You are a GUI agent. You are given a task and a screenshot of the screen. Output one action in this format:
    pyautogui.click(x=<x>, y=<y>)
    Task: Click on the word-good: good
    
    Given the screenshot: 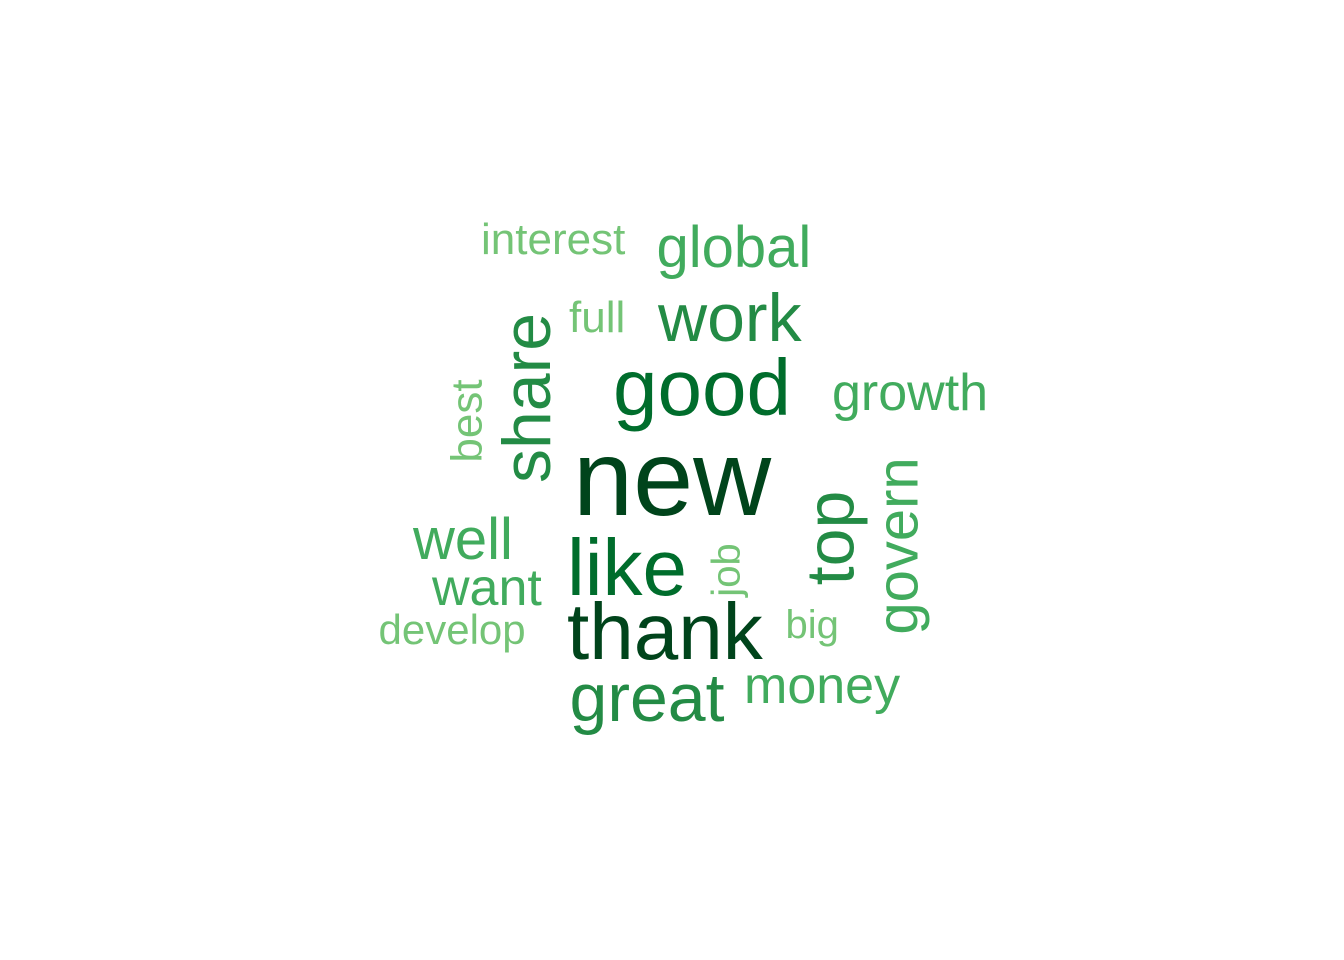 What is the action you would take?
    pyautogui.click(x=702, y=387)
    